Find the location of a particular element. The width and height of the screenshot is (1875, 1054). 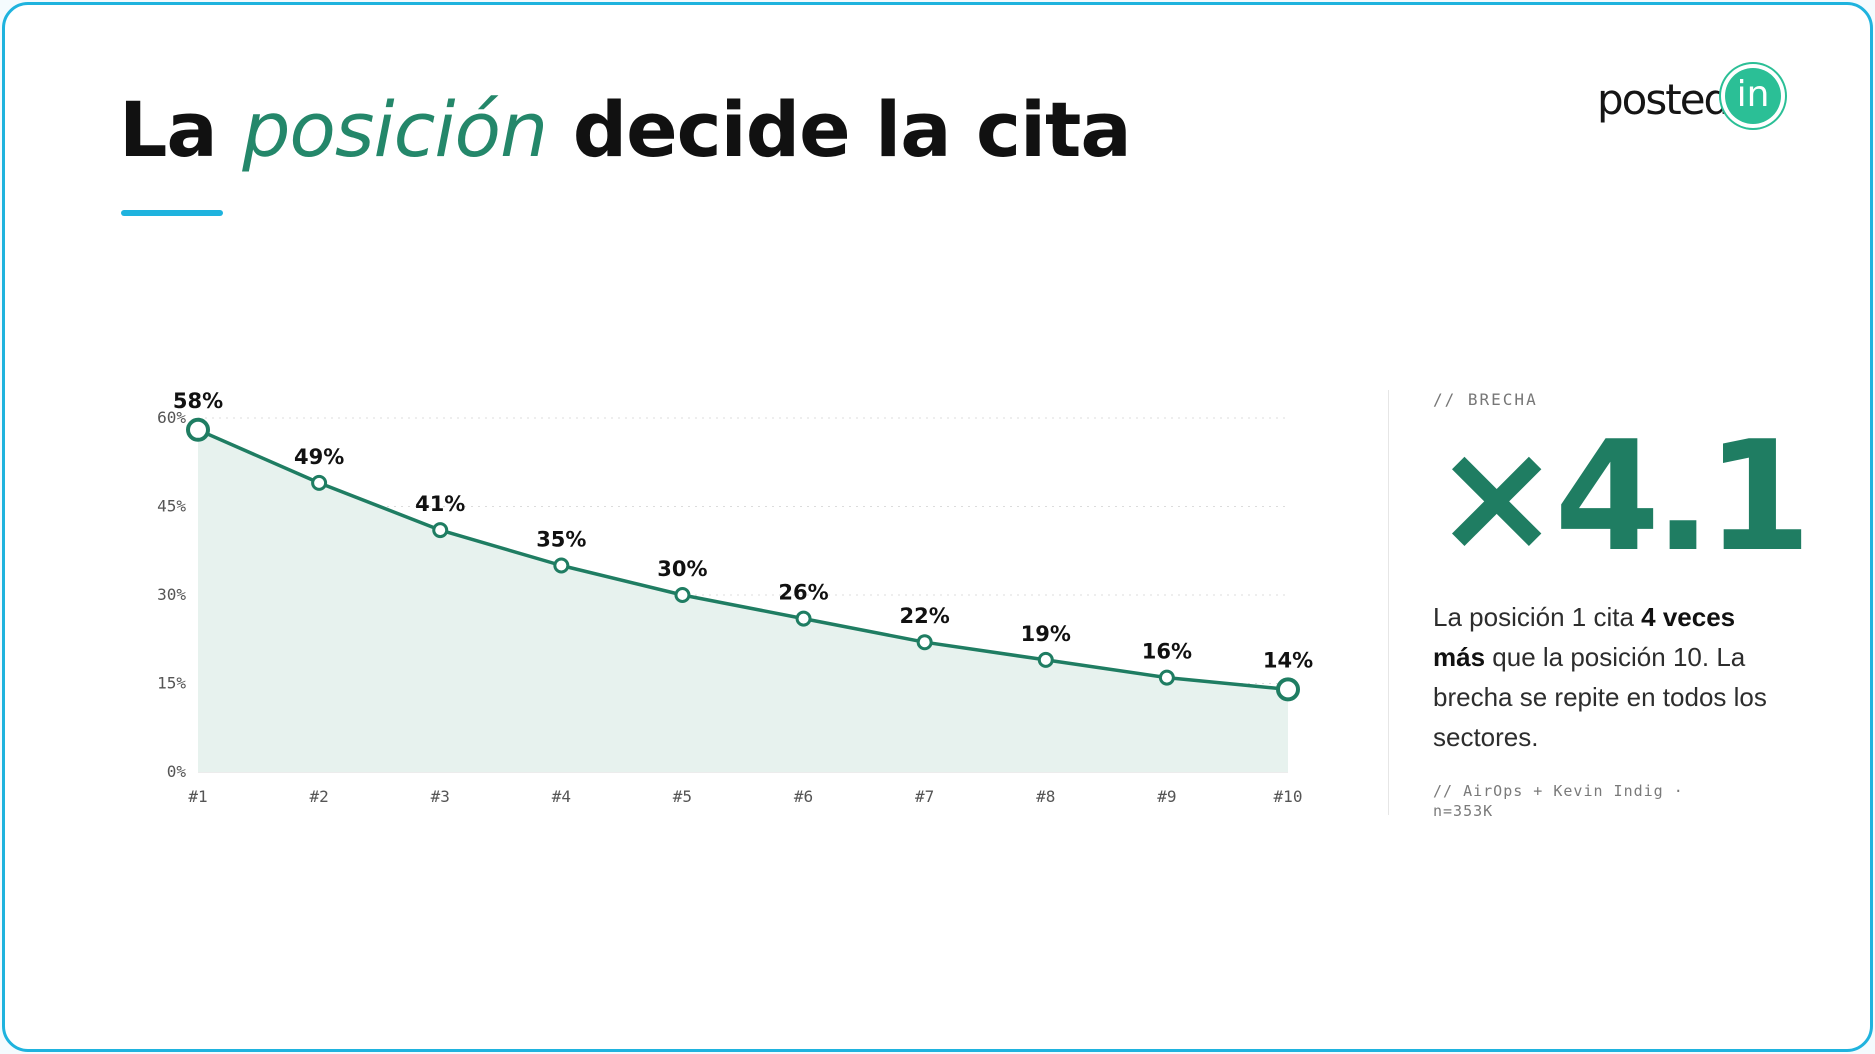

y-tick-label: 0% is located at coordinates (177, 771).